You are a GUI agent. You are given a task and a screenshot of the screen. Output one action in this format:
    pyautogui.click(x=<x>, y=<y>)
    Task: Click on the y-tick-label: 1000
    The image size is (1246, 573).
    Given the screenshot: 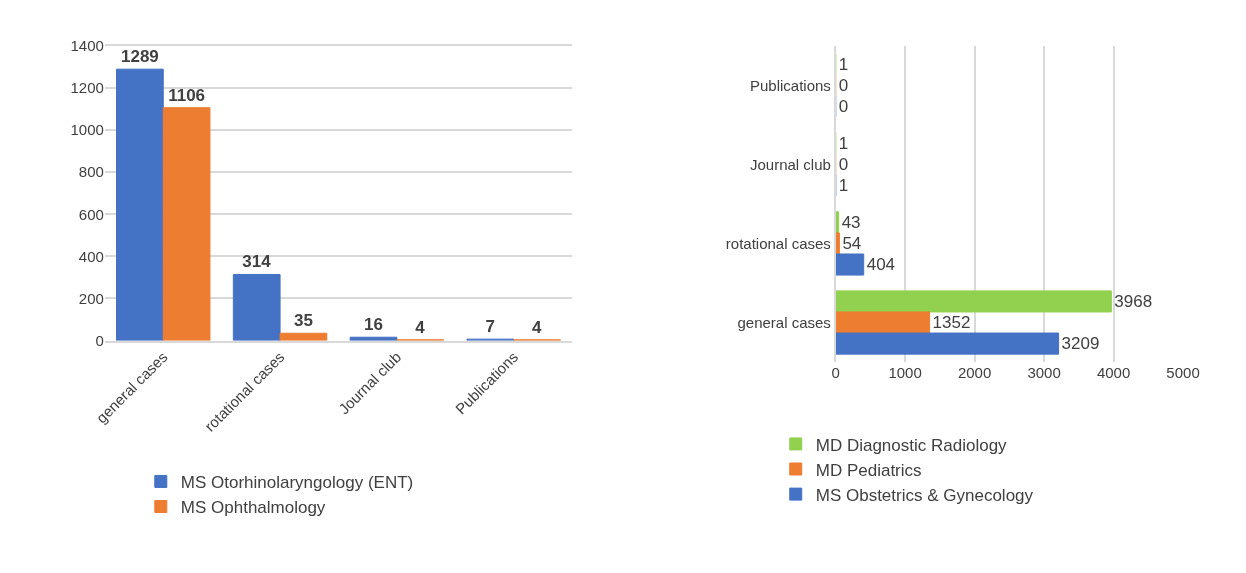 What is the action you would take?
    pyautogui.click(x=87, y=130)
    